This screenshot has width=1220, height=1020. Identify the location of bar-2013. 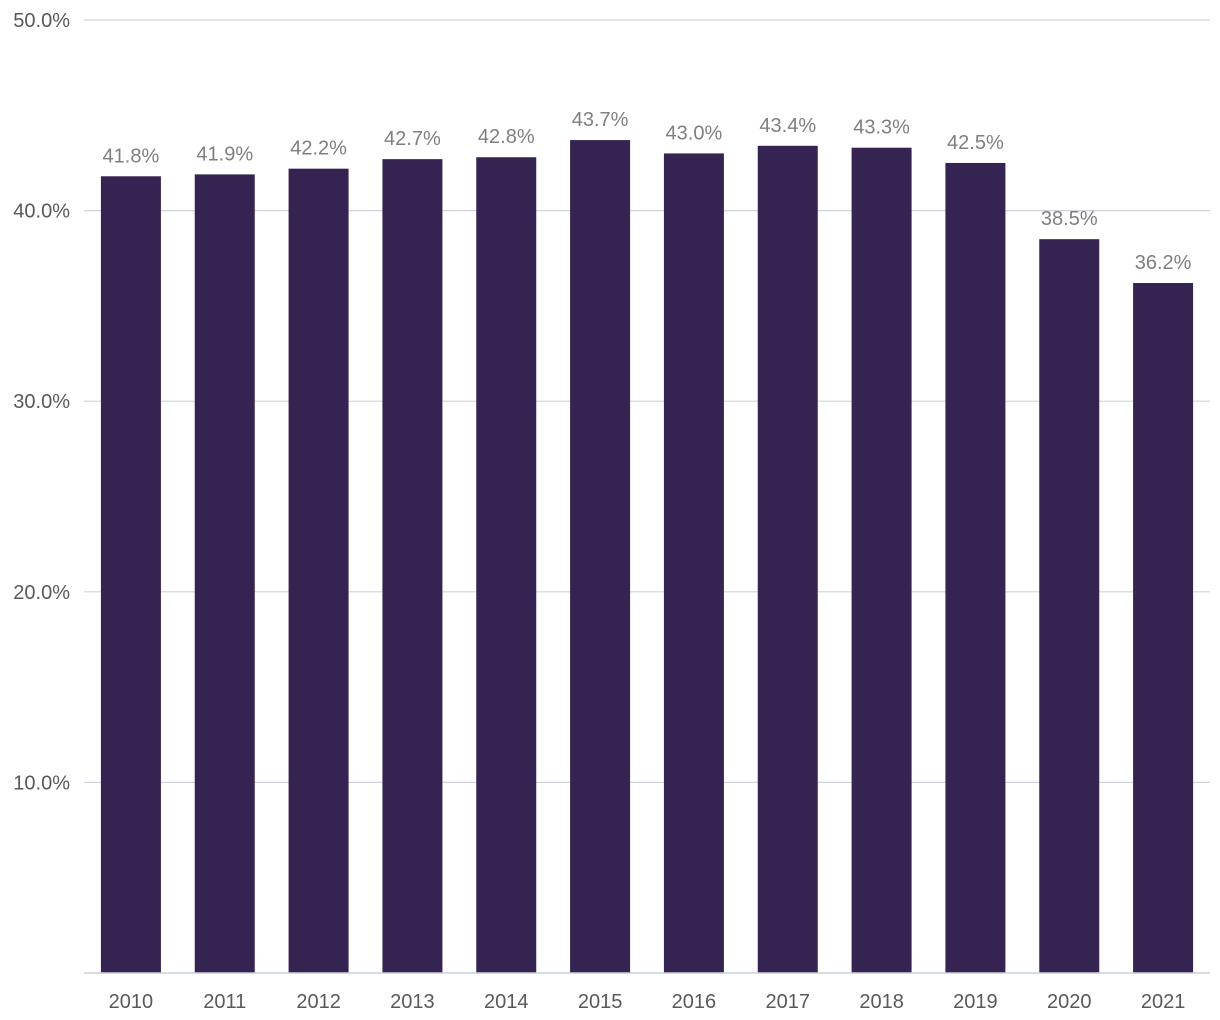
(412, 566).